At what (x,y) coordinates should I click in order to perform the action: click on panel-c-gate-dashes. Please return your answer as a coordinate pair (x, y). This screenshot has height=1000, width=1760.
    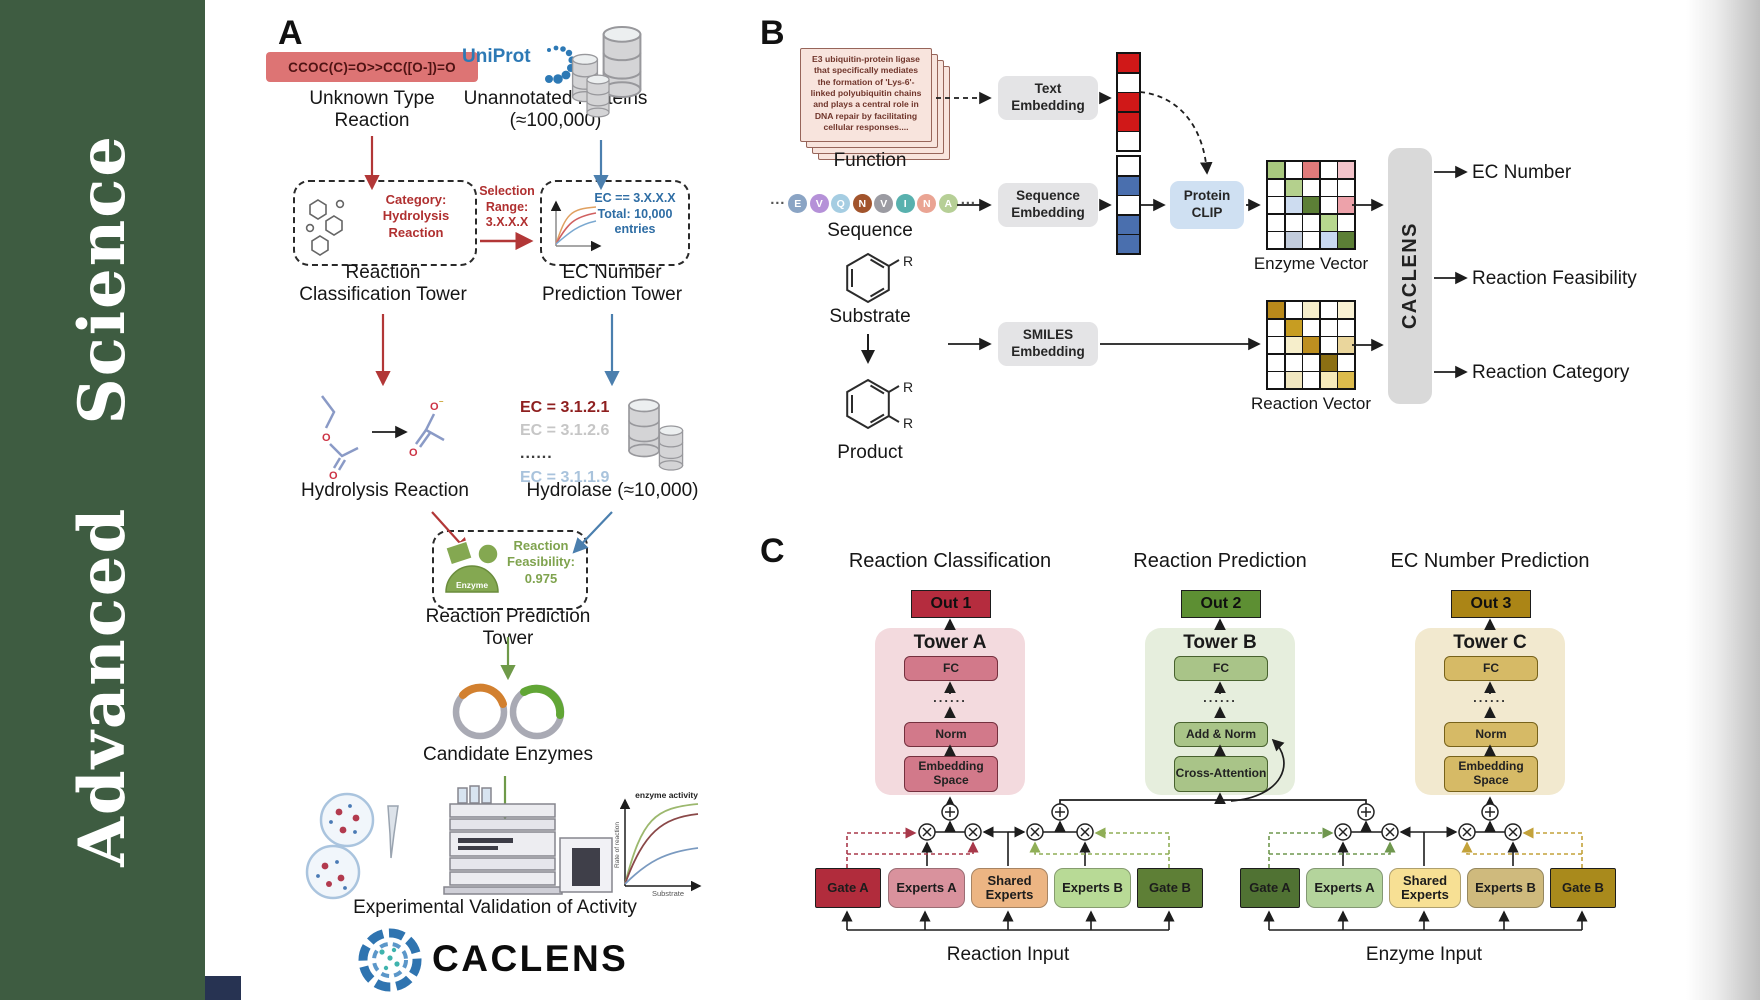
    Looking at the image, I should click on (1214, 847).